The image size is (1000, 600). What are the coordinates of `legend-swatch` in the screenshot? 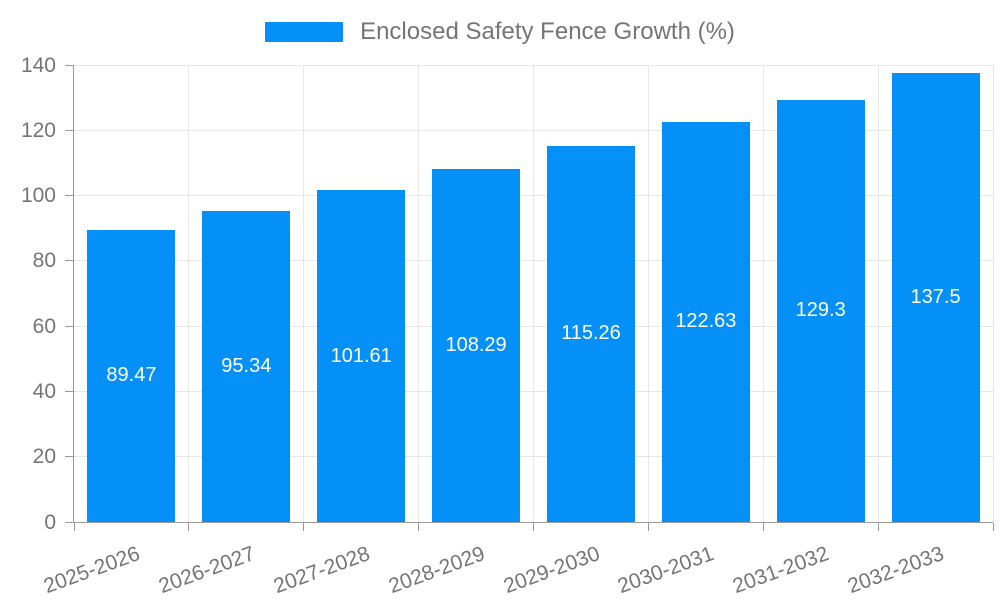 It's located at (304, 32).